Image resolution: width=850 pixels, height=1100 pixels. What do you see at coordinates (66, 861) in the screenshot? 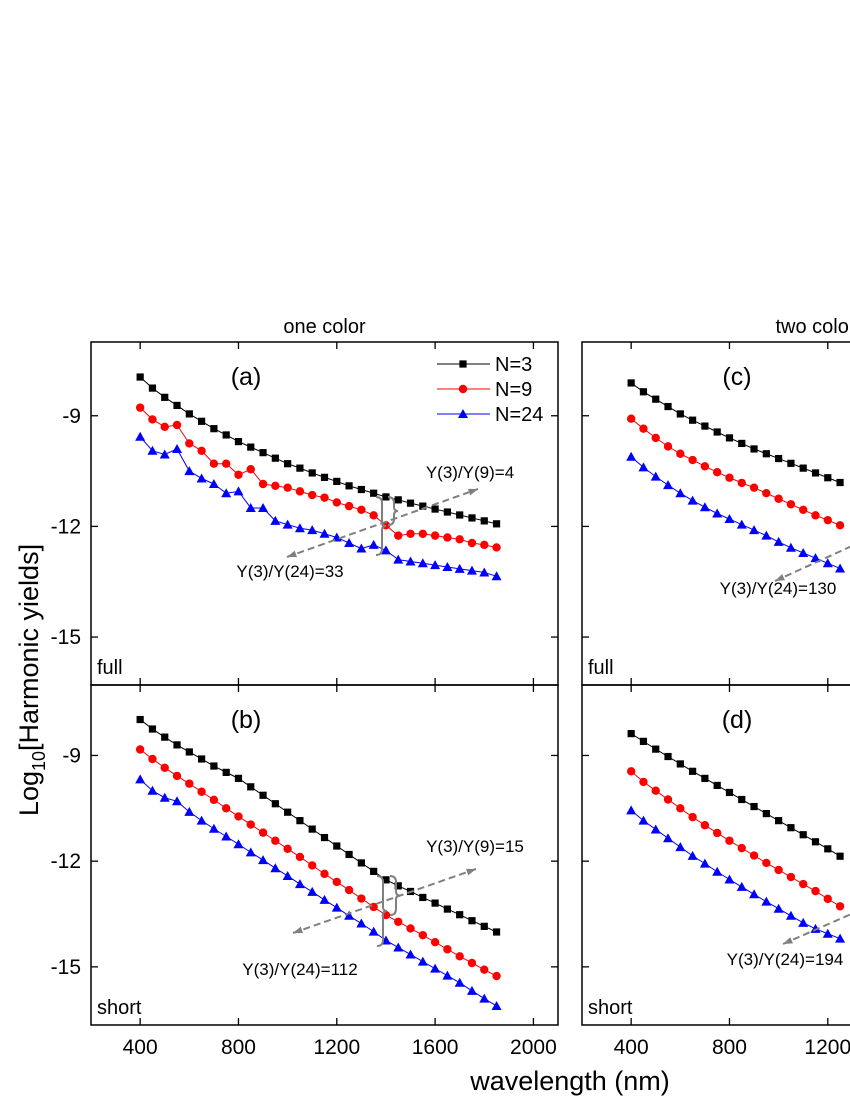
I see `y-tick-label: -12` at bounding box center [66, 861].